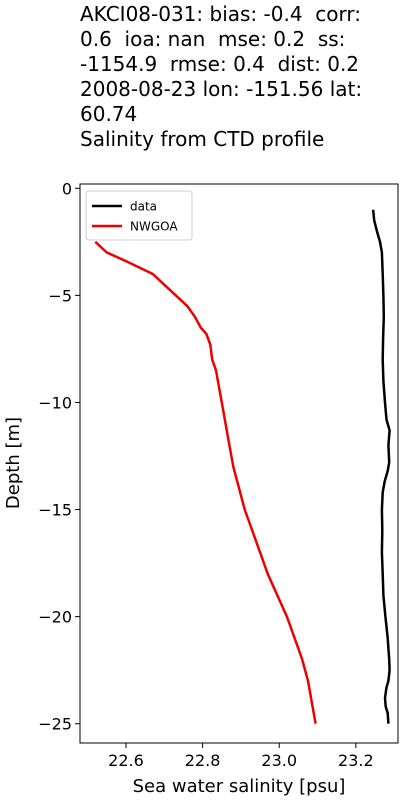  What do you see at coordinates (239, 786) in the screenshot?
I see `x-axis-label: Sea water salinity [psu]` at bounding box center [239, 786].